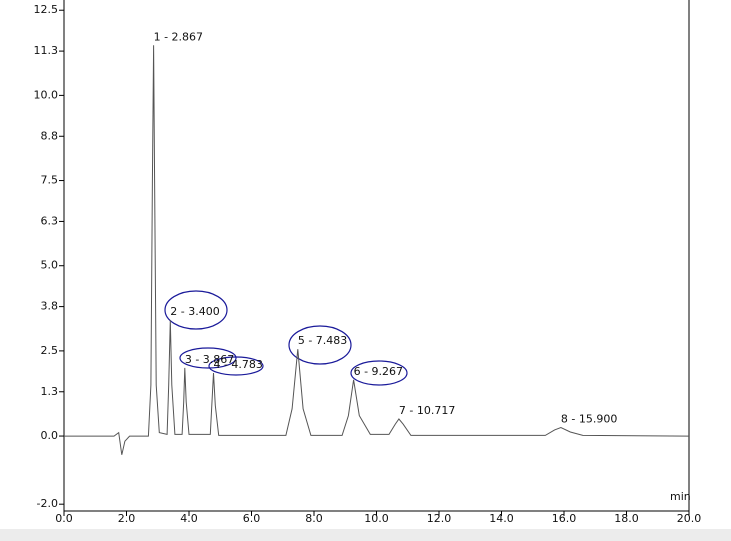 Image resolution: width=731 pixels, height=541 pixels. What do you see at coordinates (46, 94) in the screenshot?
I see `y-tick-label: 10.0` at bounding box center [46, 94].